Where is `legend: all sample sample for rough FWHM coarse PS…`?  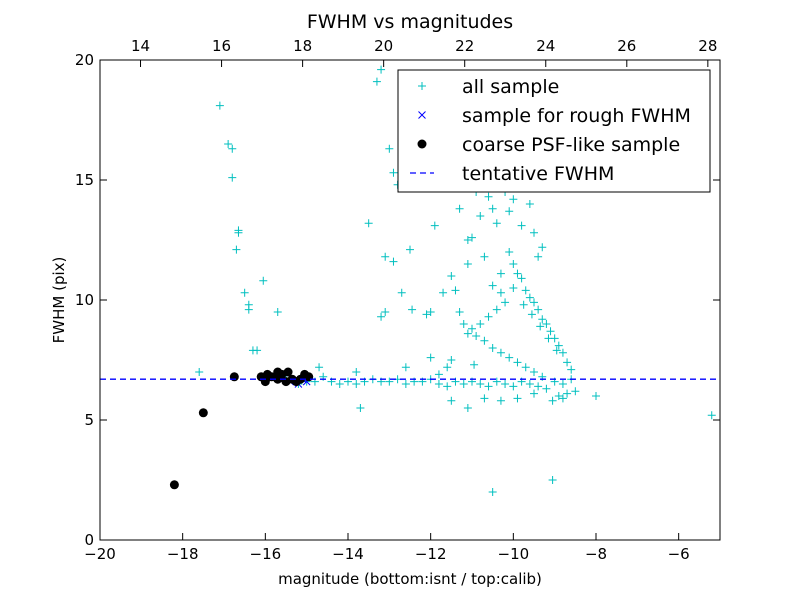
legend: all sample sample for rough FWHM coarse PS… is located at coordinates (554, 131).